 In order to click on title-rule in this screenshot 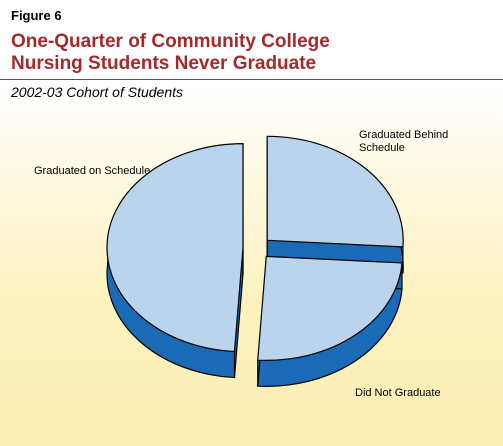, I will do `click(251, 79)`.